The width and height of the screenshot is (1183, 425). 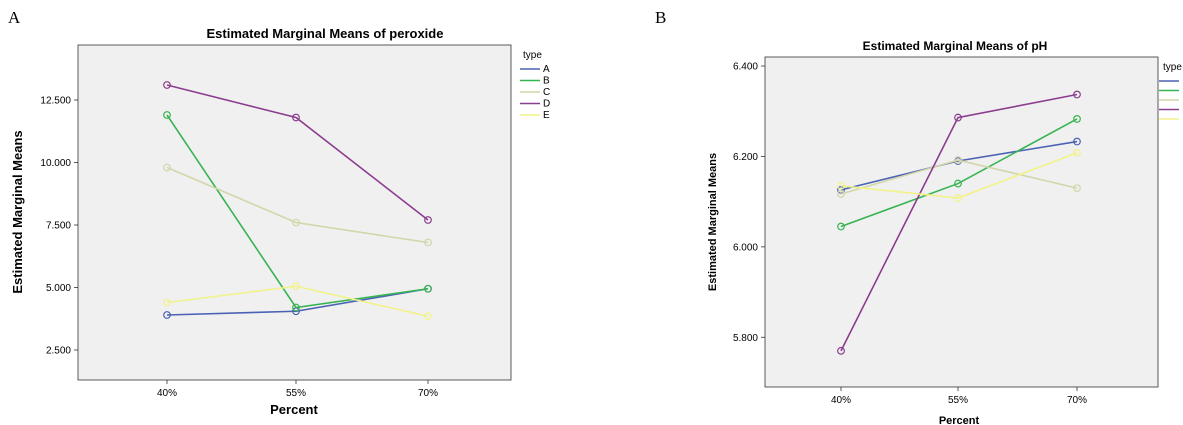 I want to click on chart-title: Estimated Marginal Means of peroxide, so click(x=325, y=33).